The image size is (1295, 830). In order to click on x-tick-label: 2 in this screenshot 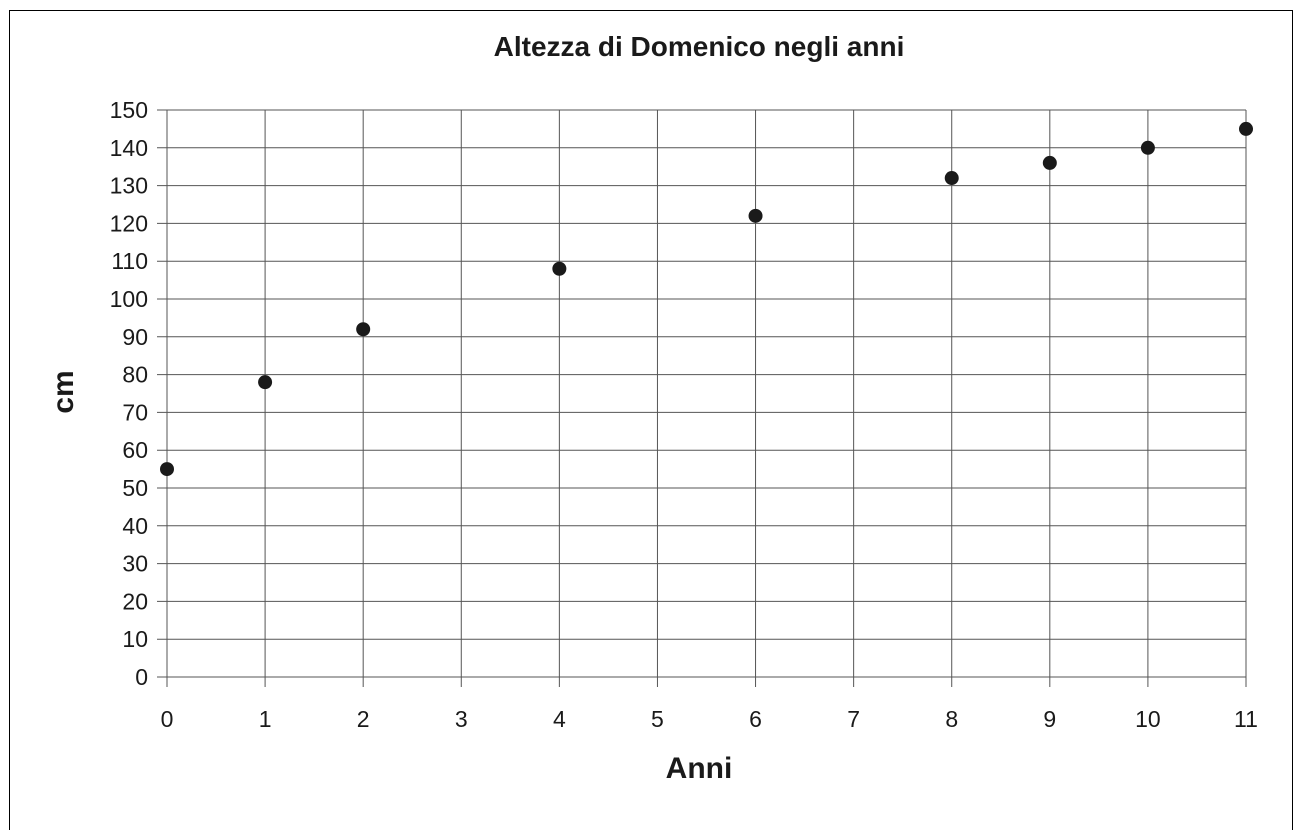, I will do `click(363, 719)`.